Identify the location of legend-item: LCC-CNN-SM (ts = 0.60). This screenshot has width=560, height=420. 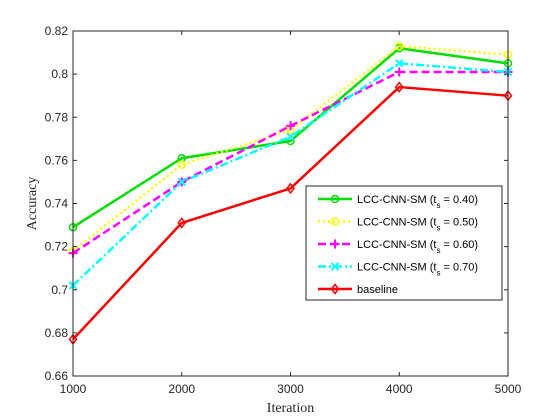
(398, 247).